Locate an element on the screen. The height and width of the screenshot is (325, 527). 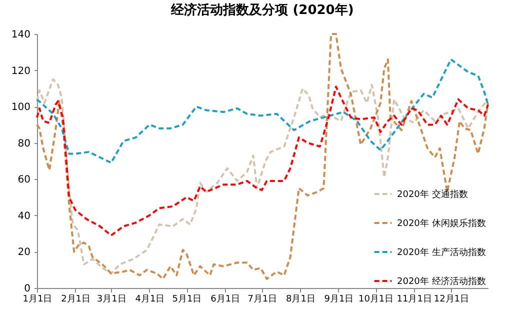
y-tick-label: 0 is located at coordinates (27, 289).